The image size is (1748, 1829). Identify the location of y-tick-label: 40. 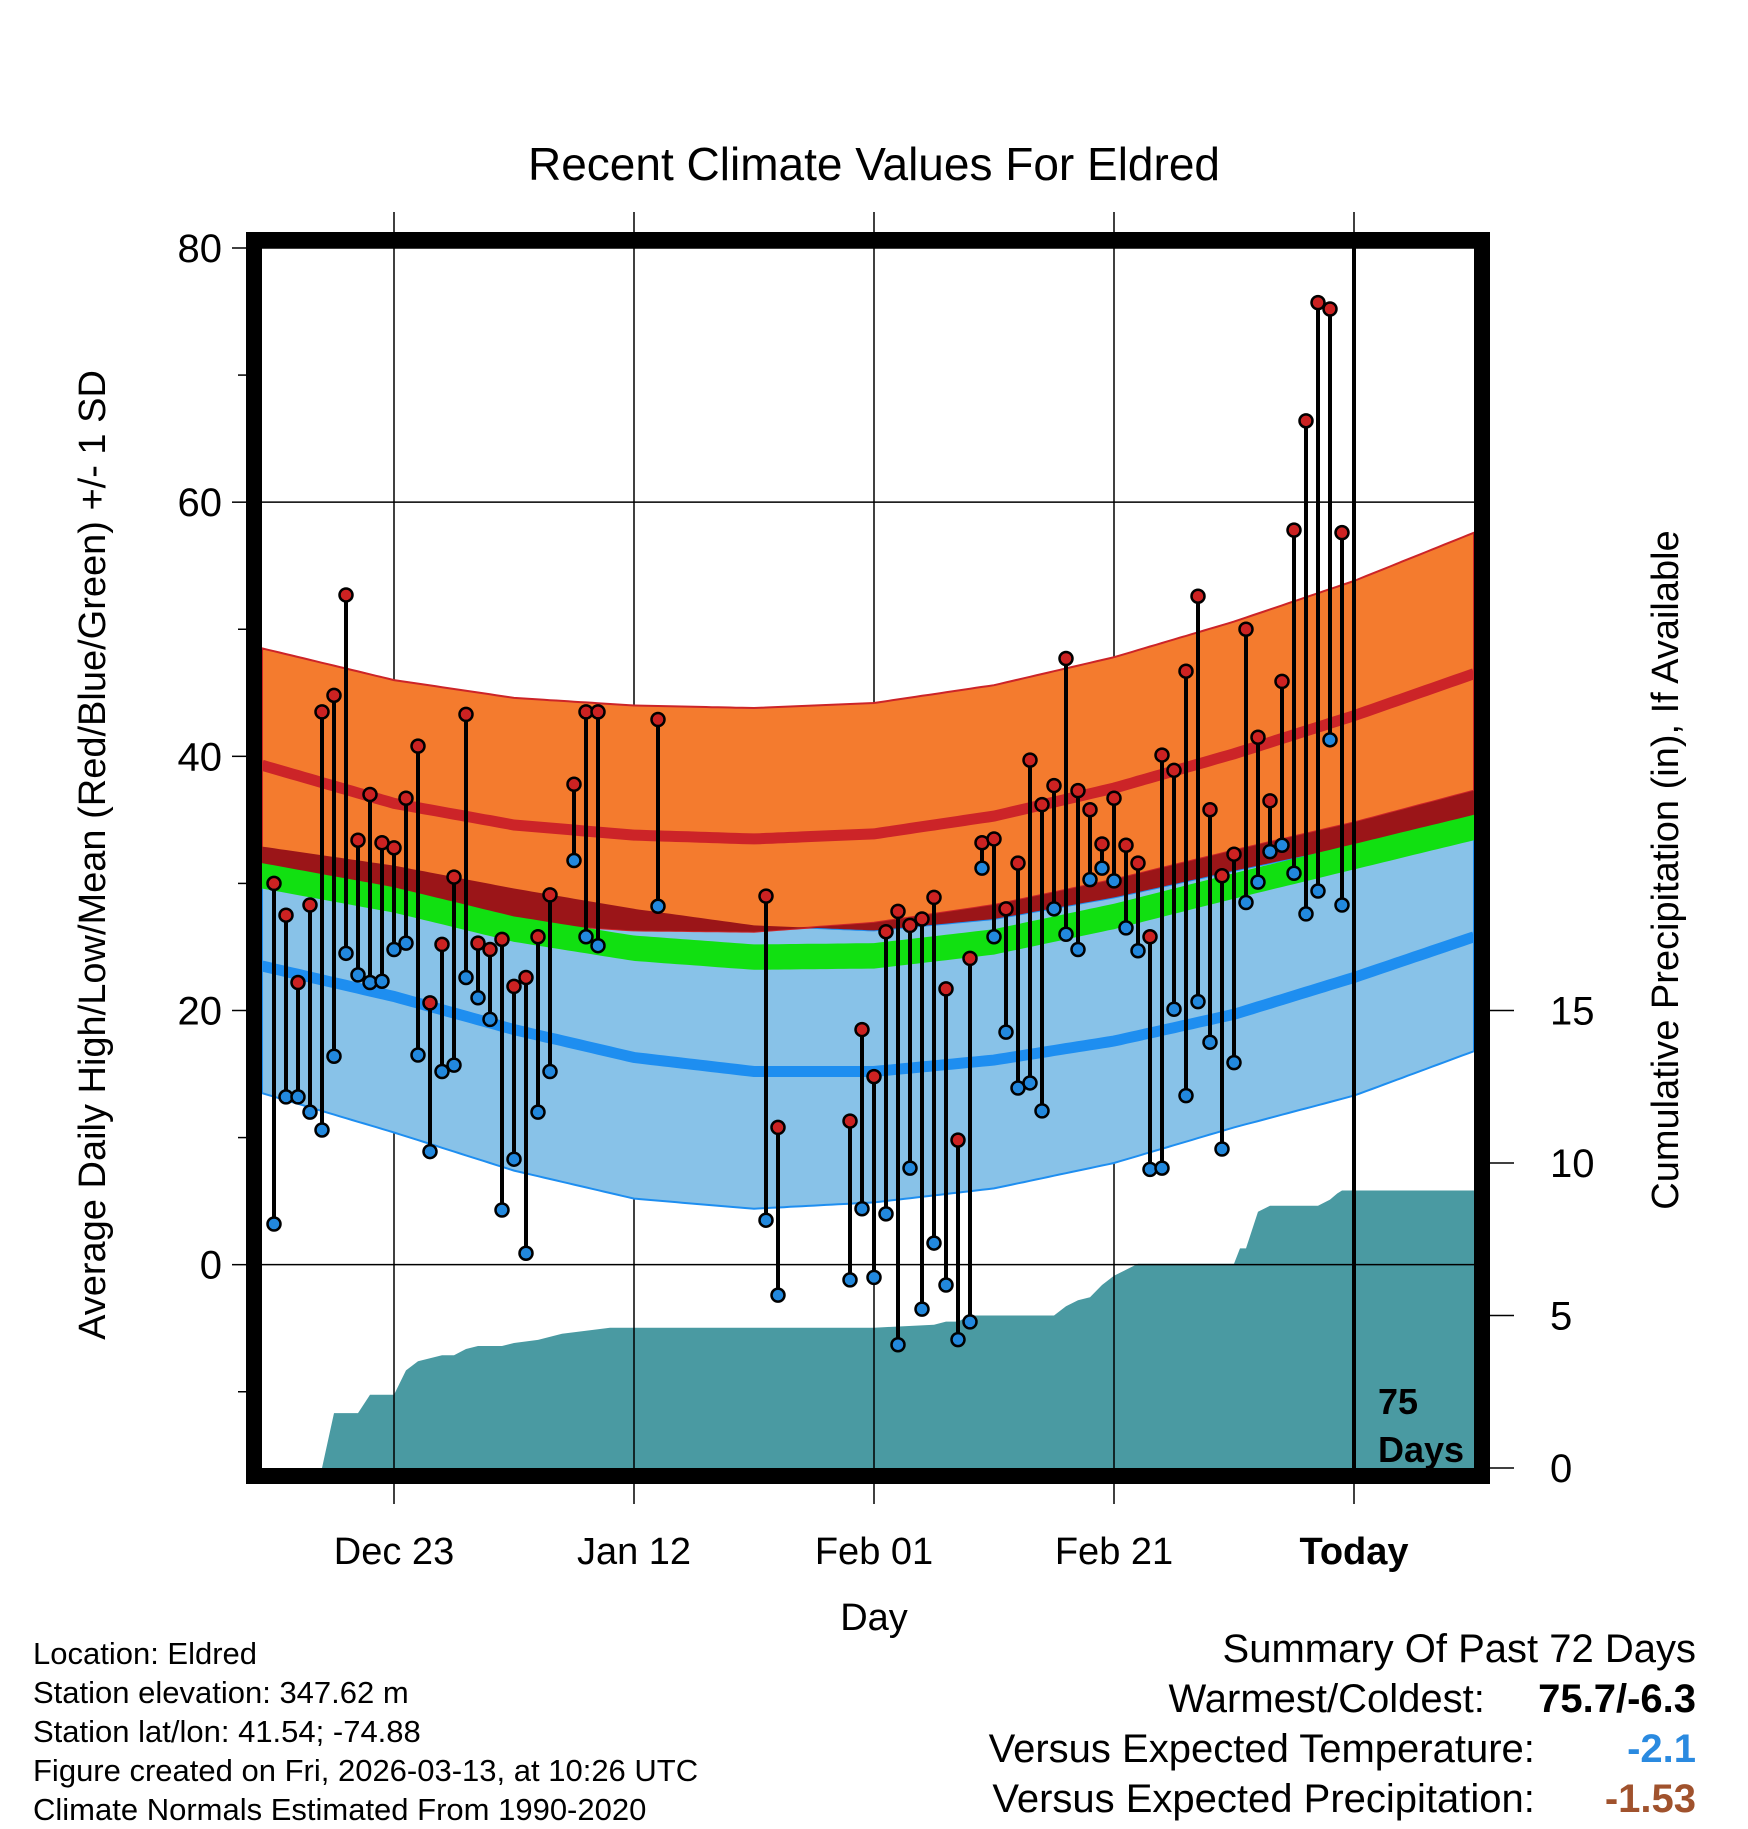
(200, 757).